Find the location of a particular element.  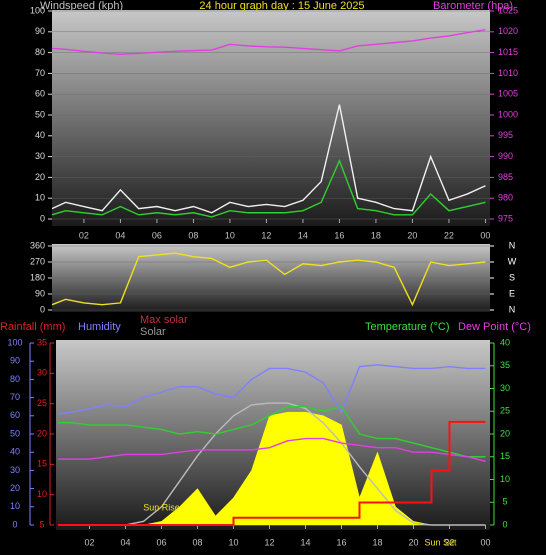

axis-title: Barometer (hpa) is located at coordinates (473, 6).